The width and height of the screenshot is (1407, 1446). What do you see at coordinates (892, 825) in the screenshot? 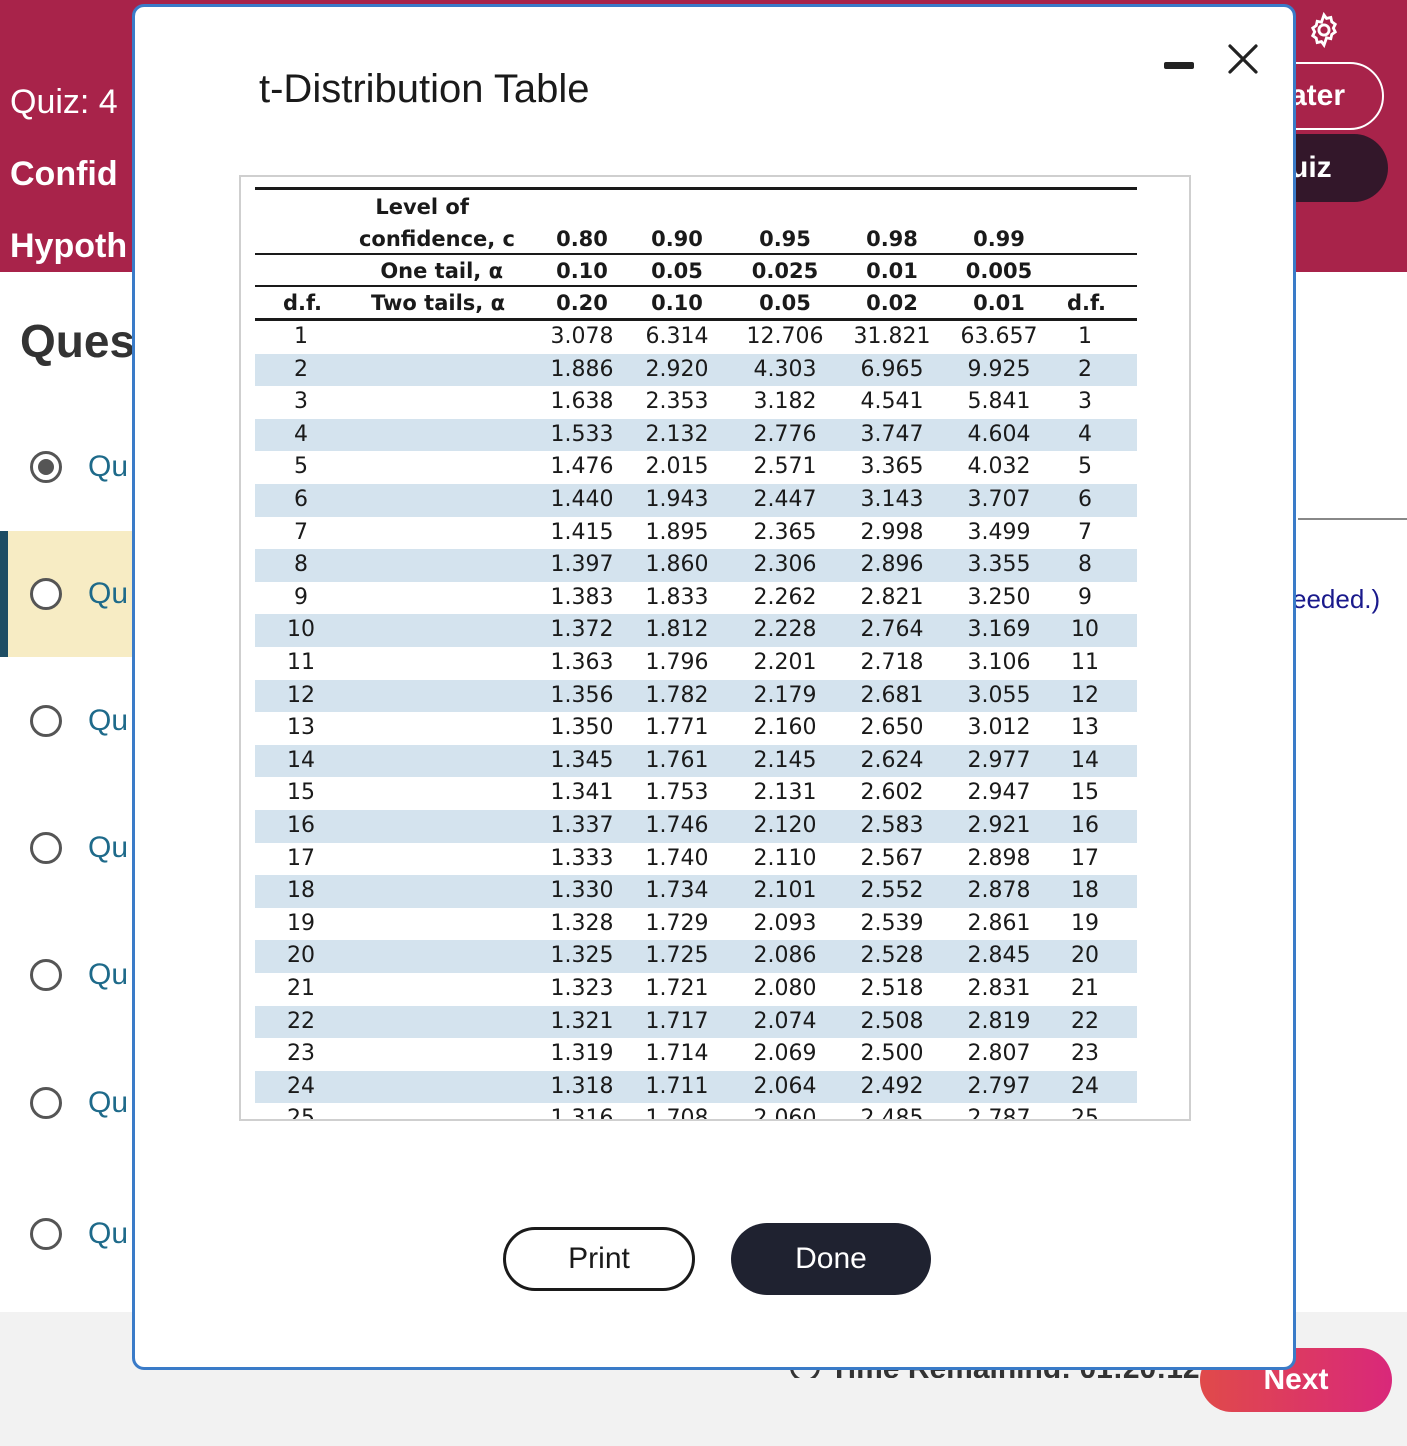
I see `critical-value-cell: 2.583` at bounding box center [892, 825].